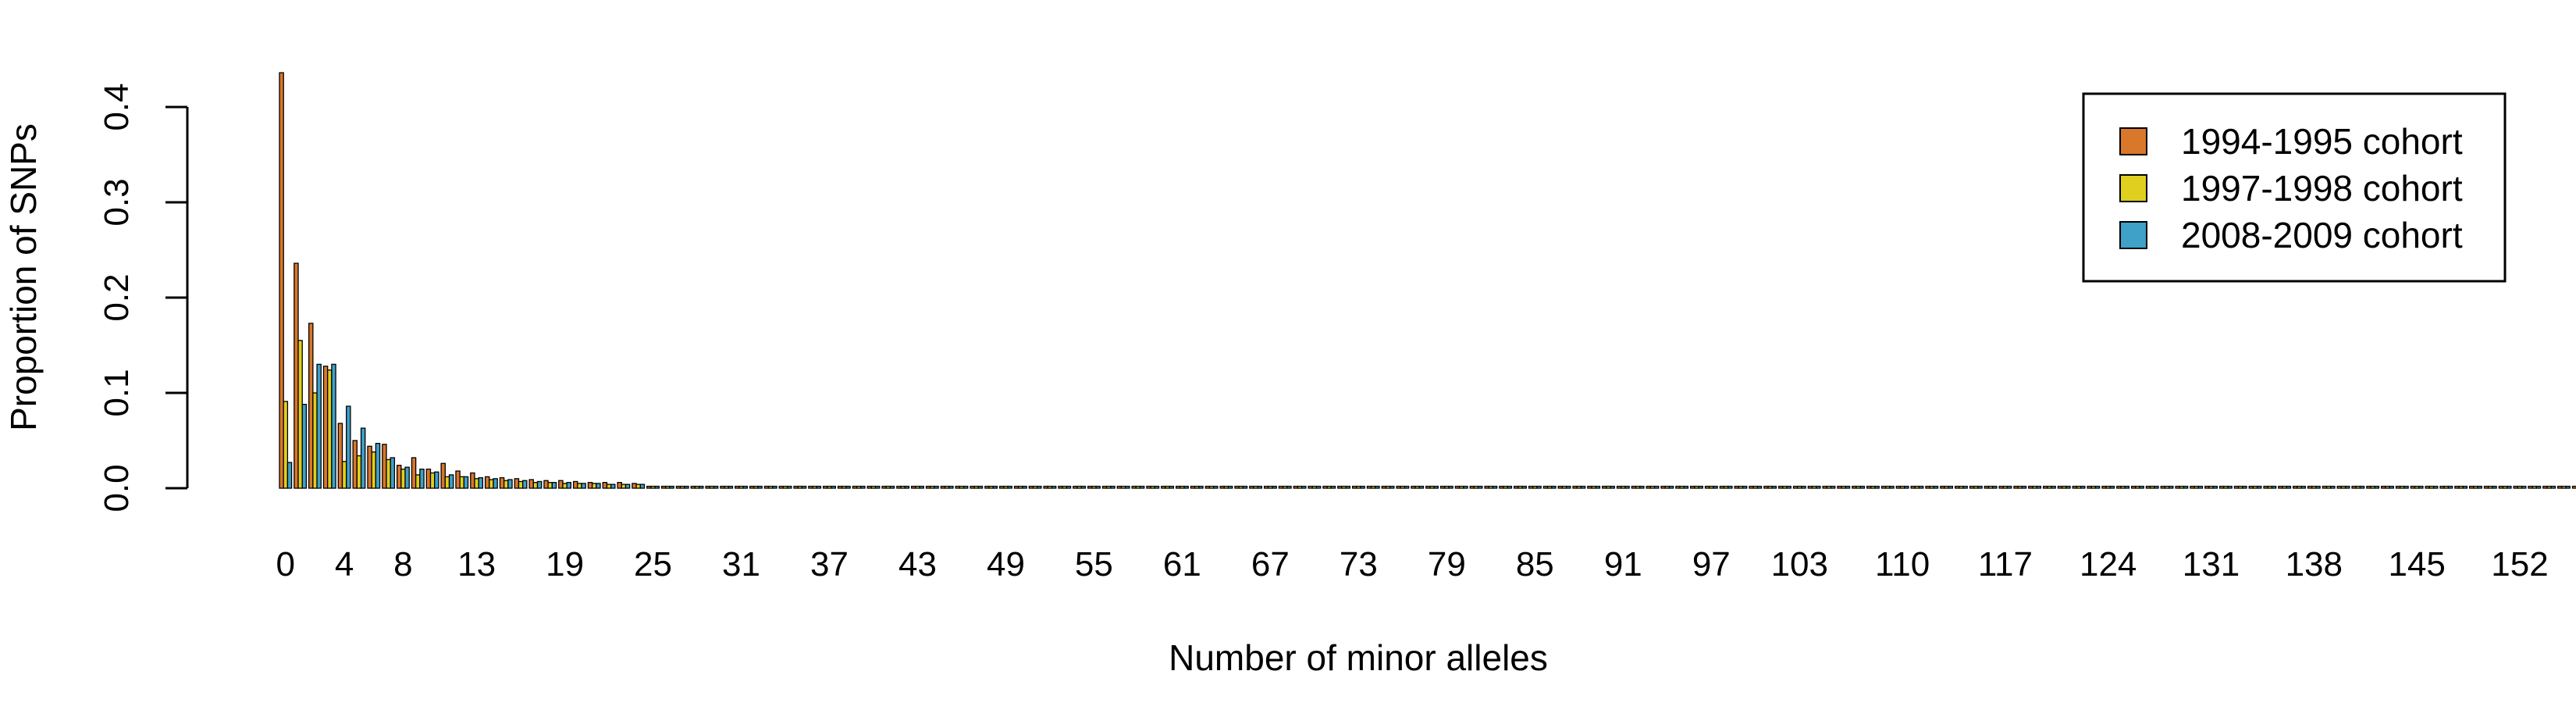 The height and width of the screenshot is (703, 2576). I want to click on x-tick-label: 4, so click(344, 564).